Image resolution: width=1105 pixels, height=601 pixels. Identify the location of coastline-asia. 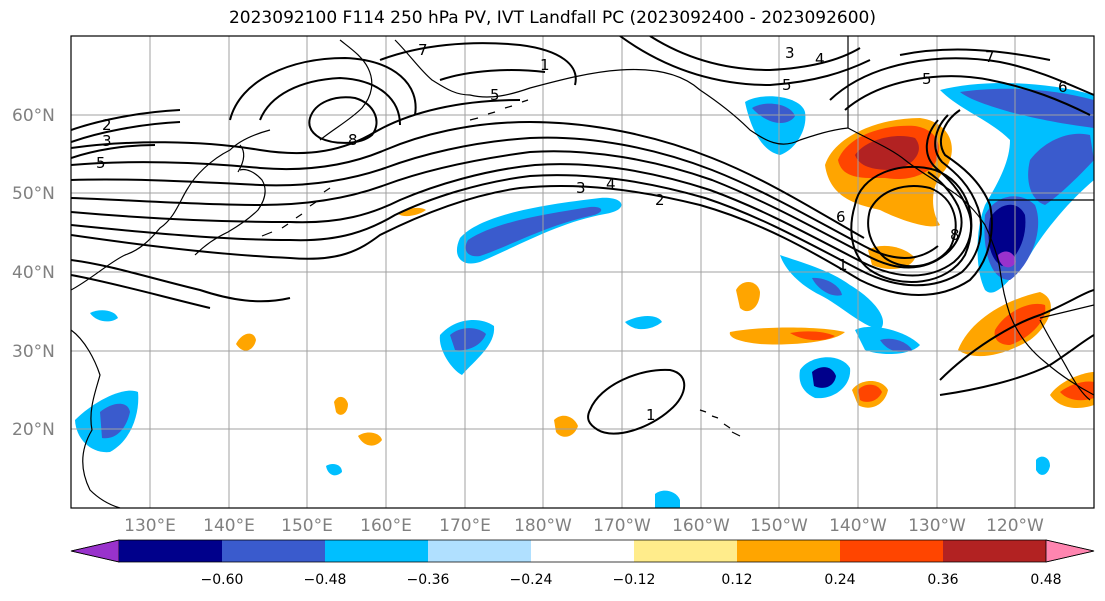
(171, 210).